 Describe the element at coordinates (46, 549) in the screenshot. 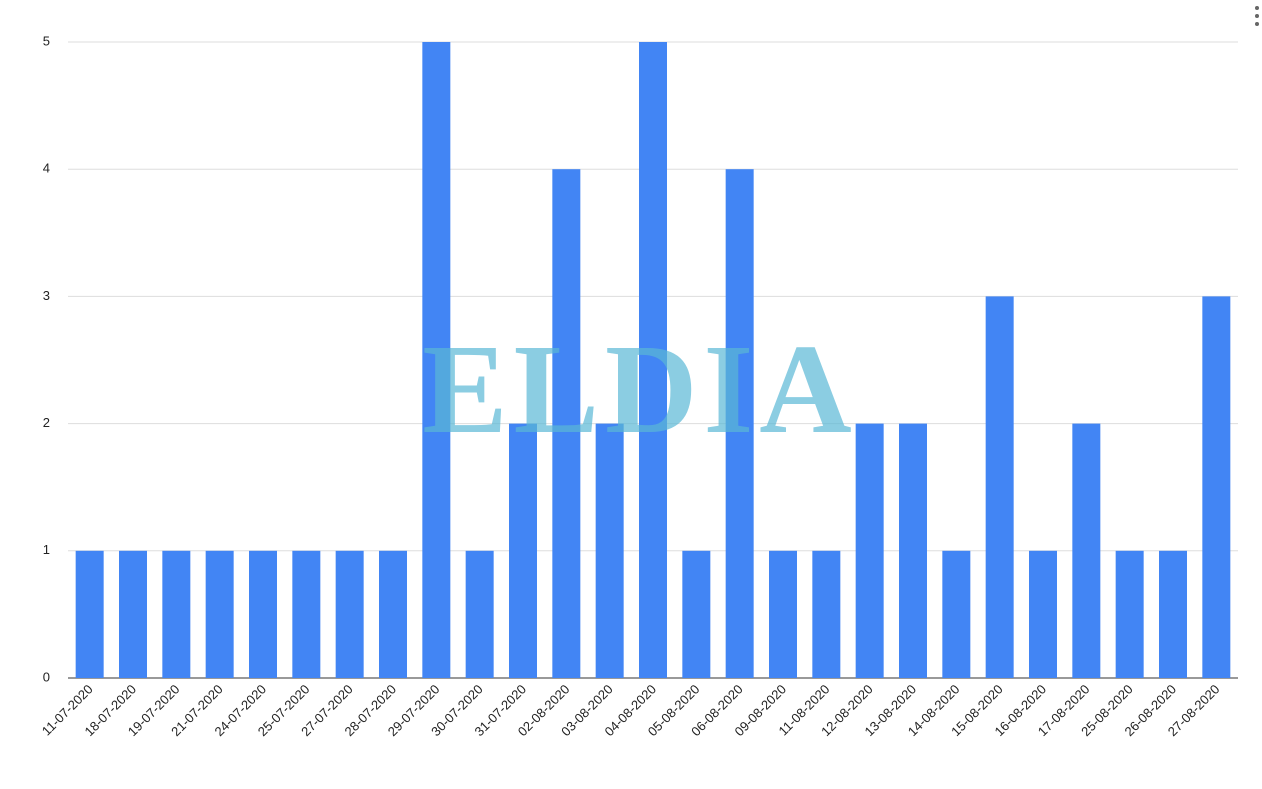

I see `y-tick-label: 1` at that location.